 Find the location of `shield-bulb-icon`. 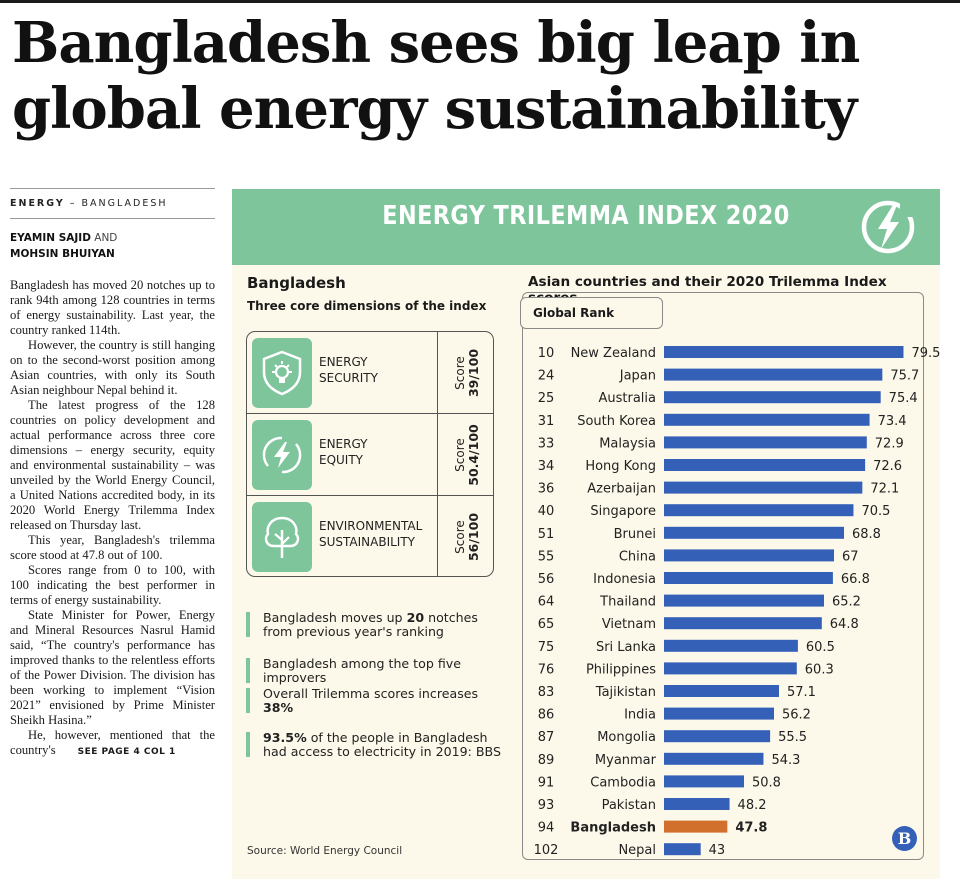

shield-bulb-icon is located at coordinates (282, 373).